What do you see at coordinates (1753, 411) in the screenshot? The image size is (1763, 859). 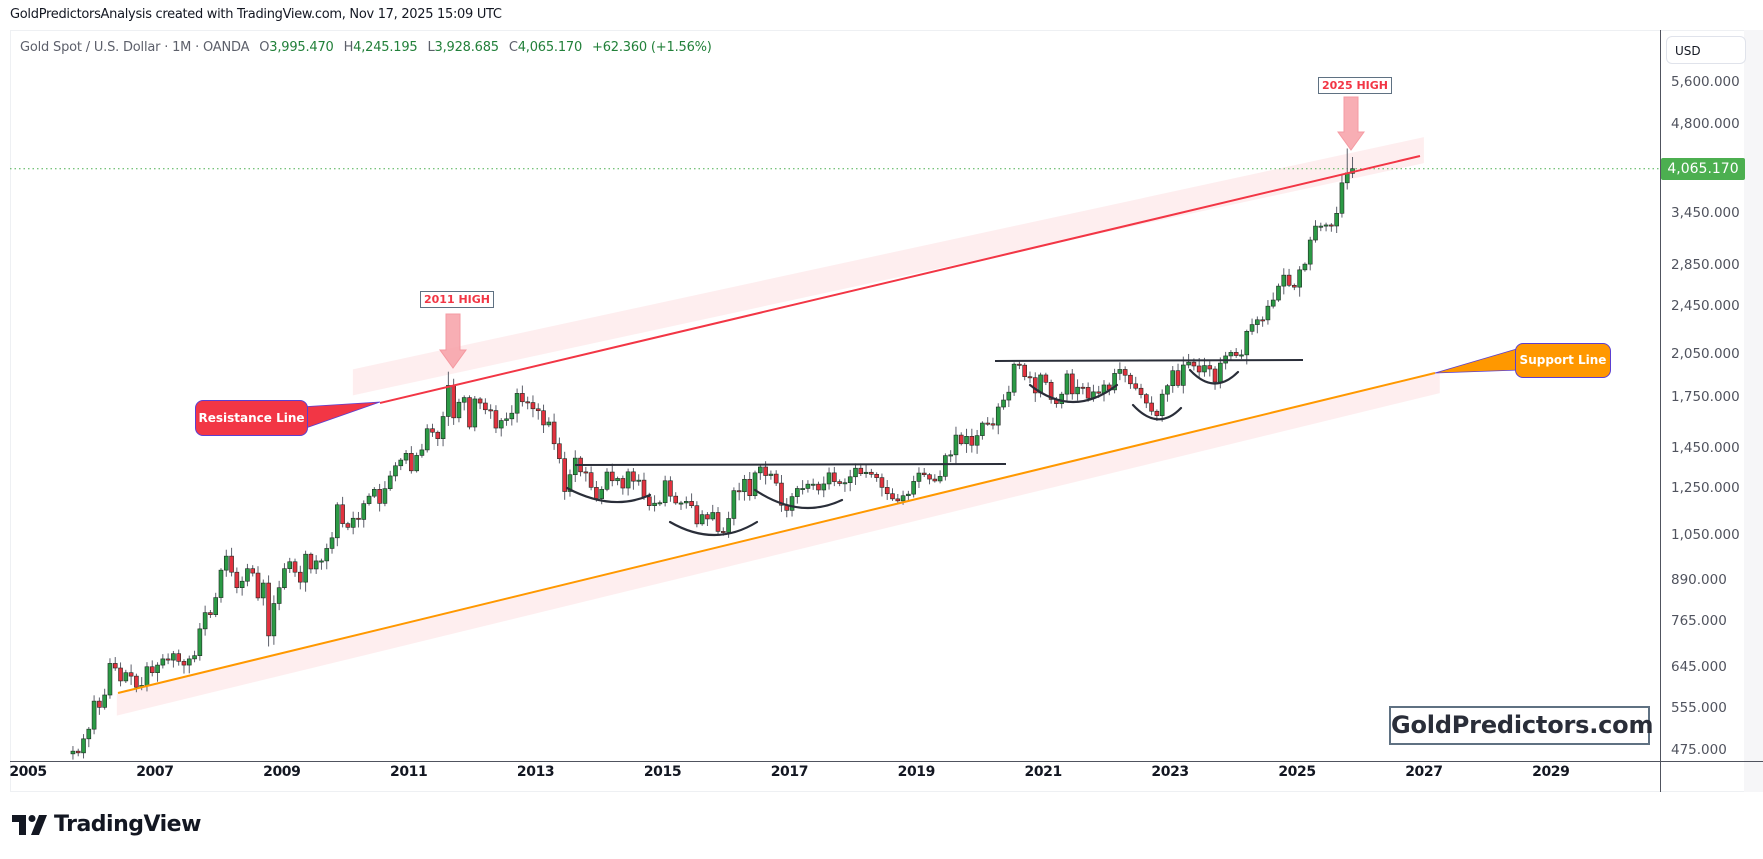 I see `price-axis-edge` at bounding box center [1753, 411].